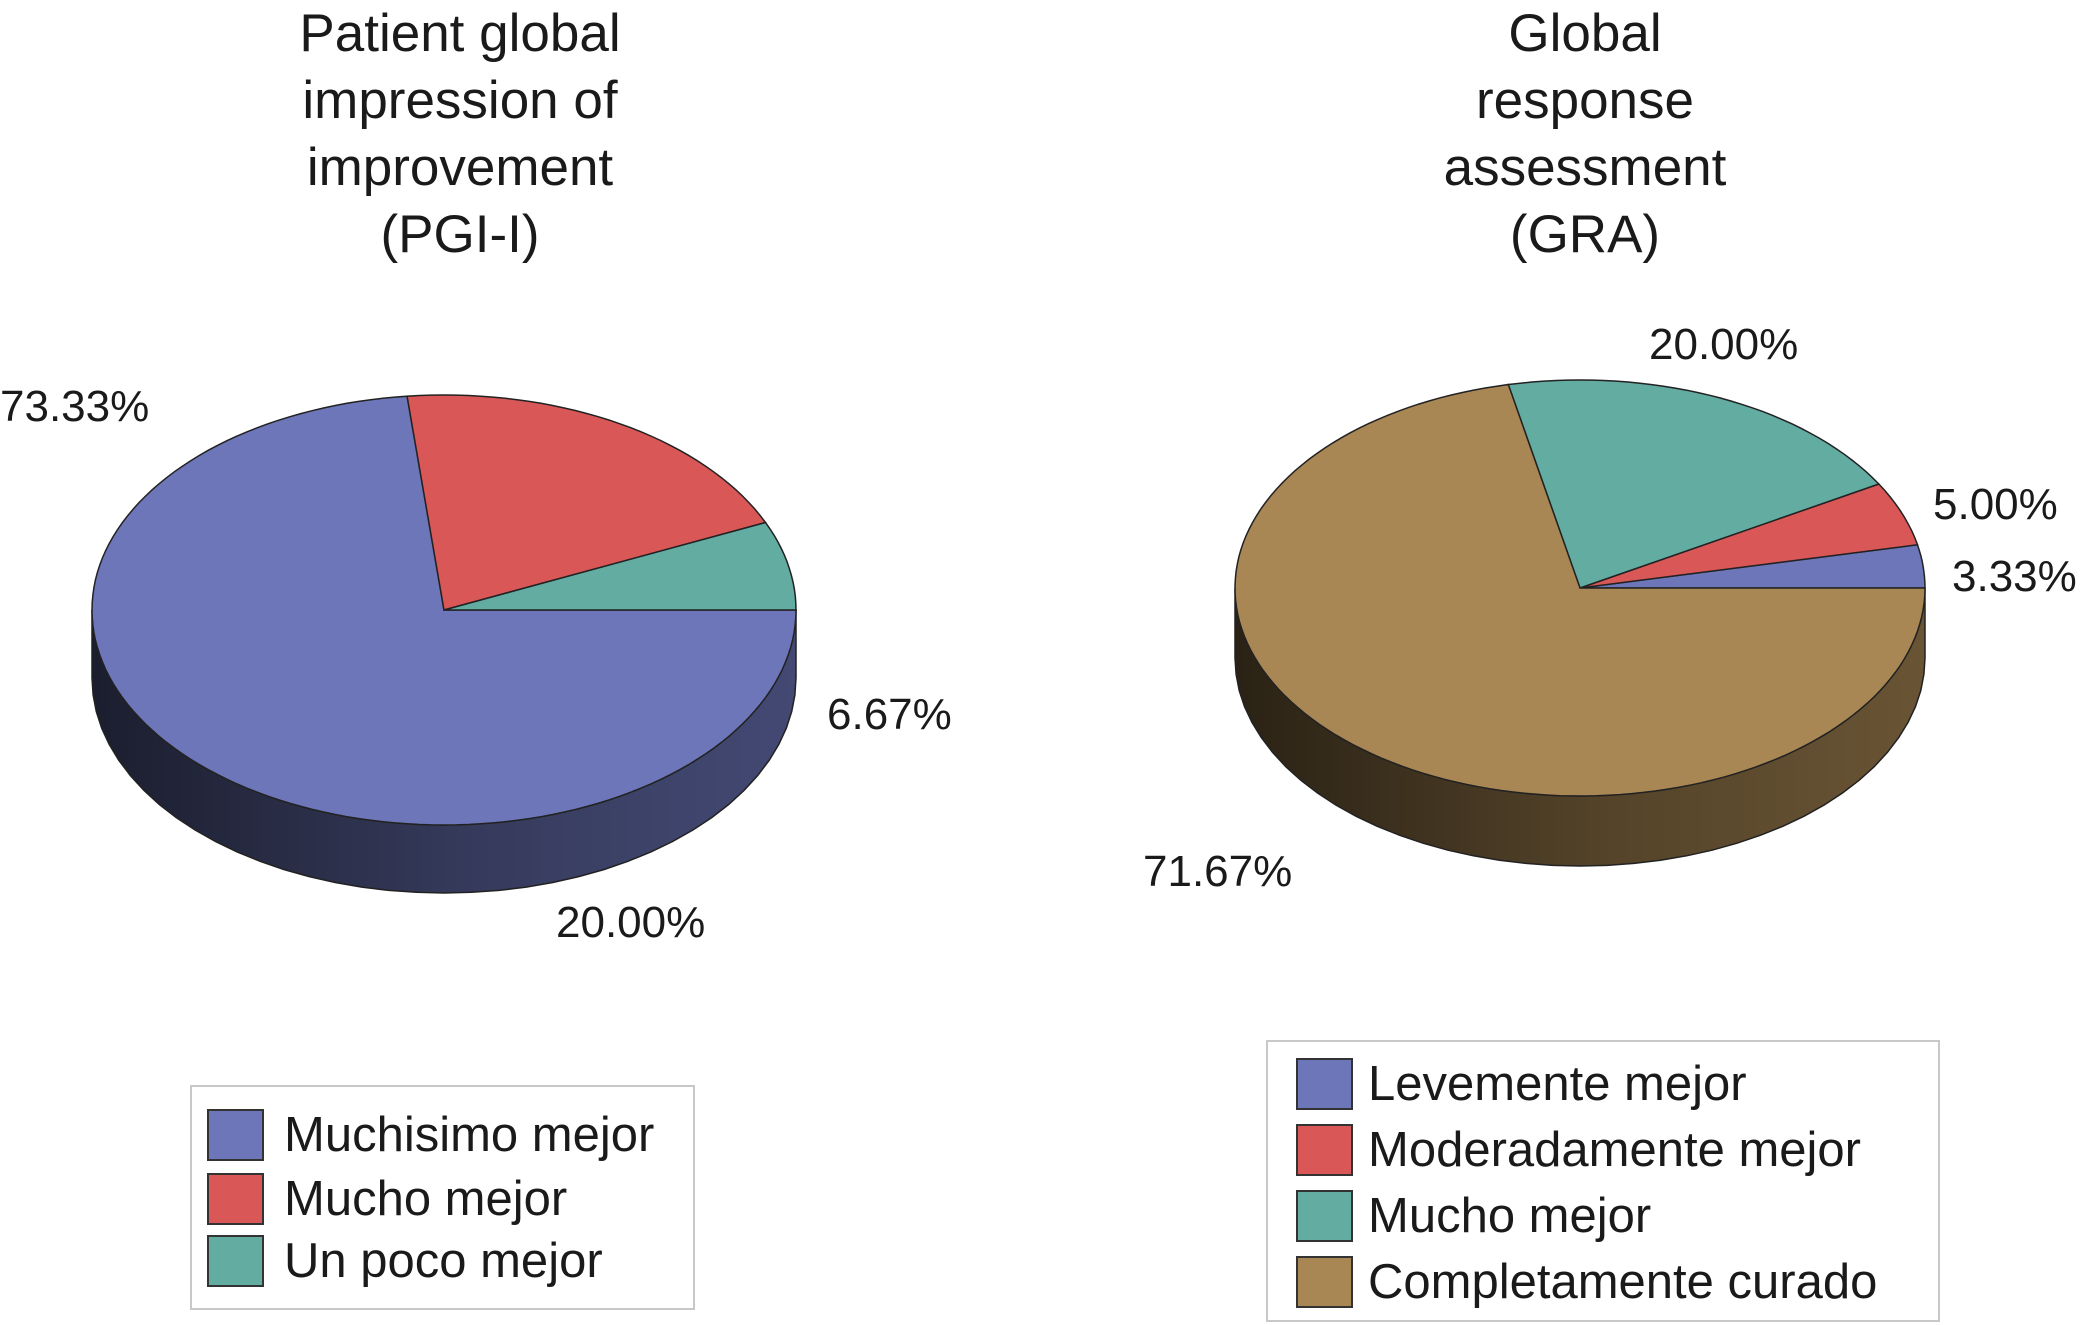  Describe the element at coordinates (1510, 1216) in the screenshot. I see `chart-2-legend-label-2: Mucho mejor` at that location.